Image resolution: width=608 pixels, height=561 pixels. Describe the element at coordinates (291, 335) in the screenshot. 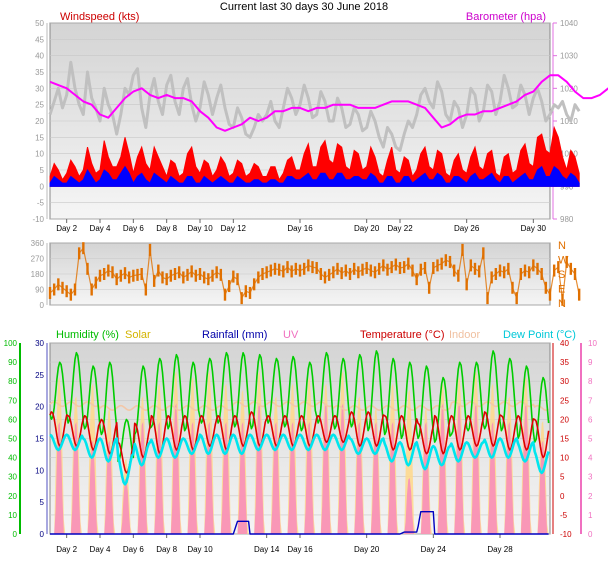

I see `legend-uv: UV` at that location.